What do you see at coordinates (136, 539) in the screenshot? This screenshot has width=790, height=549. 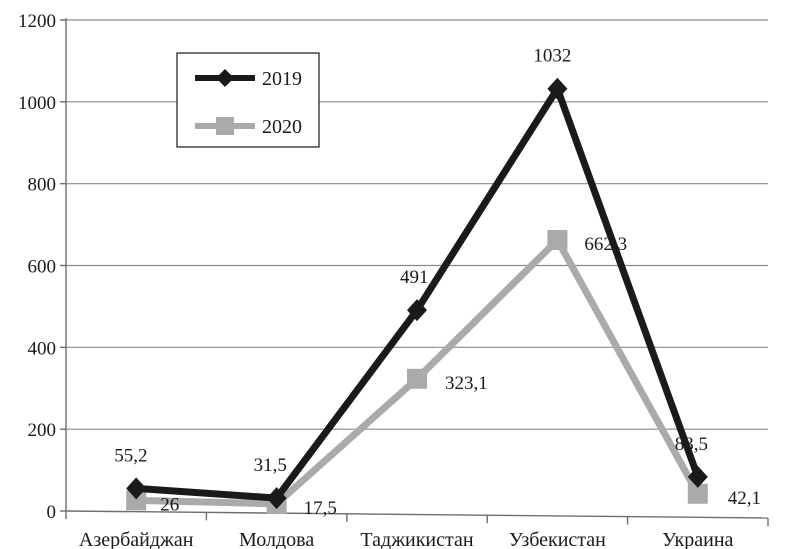 I see `x-tick-label: Азербайджан` at bounding box center [136, 539].